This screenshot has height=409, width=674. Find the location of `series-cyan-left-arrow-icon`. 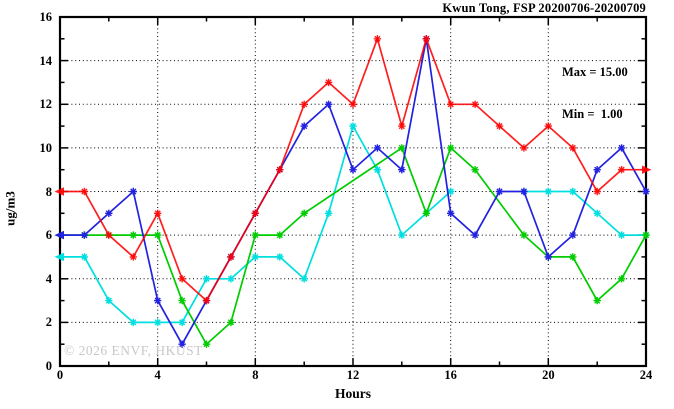

series-cyan-left-arrow-icon is located at coordinates (59, 257).